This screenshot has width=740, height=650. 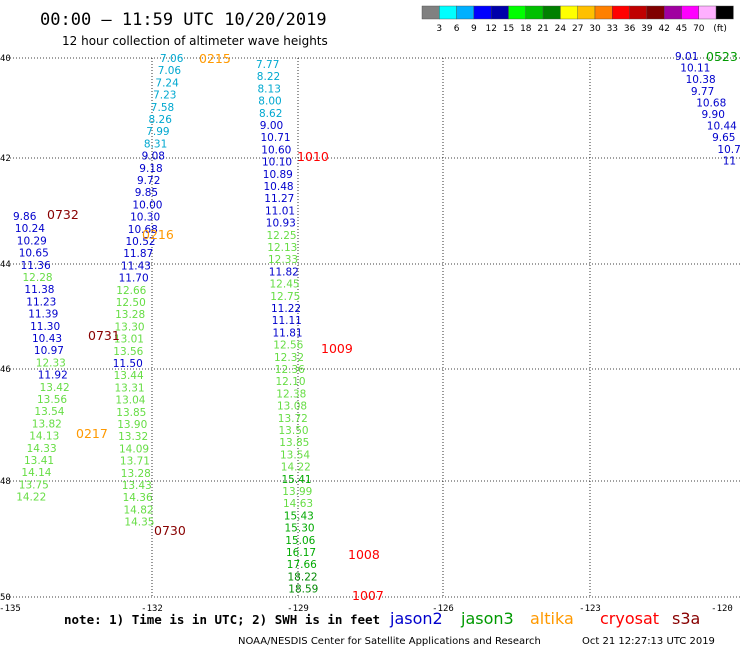 I want to click on latitude-tick-label: 44, so click(x=5, y=265).